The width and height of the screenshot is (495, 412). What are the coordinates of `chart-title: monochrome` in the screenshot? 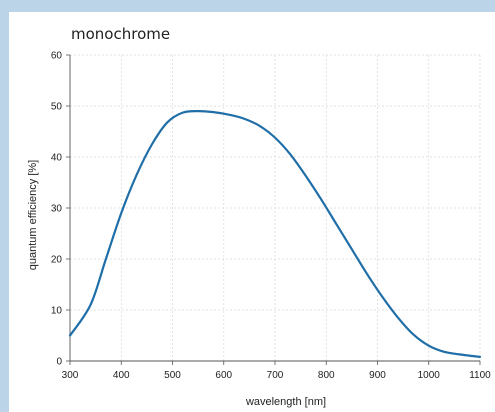 It's located at (120, 34).